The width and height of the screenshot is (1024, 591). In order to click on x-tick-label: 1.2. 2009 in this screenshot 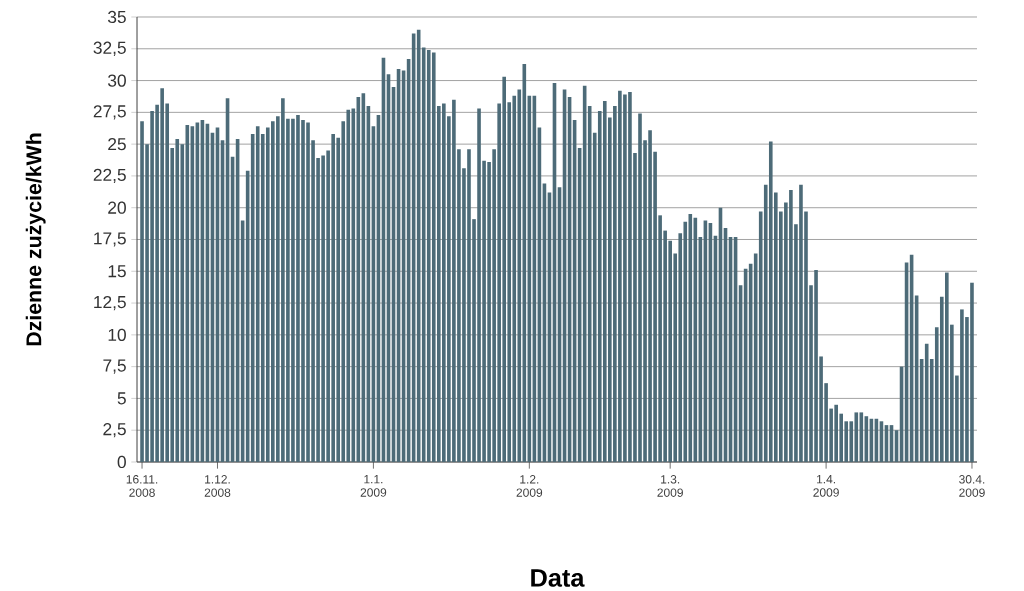, I will do `click(529, 486)`.